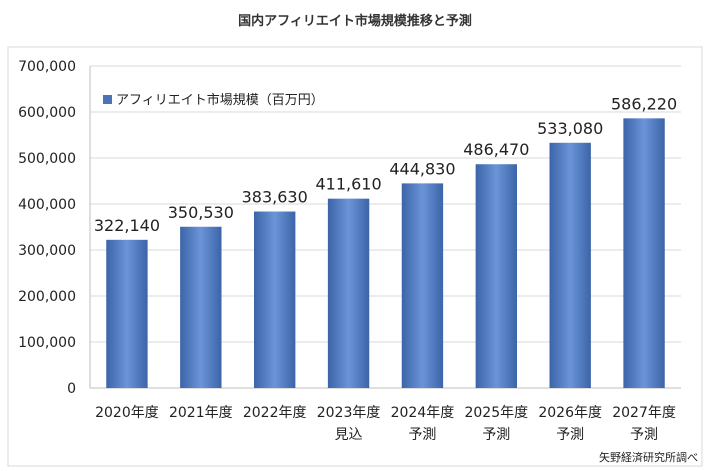 The image size is (710, 471). Describe the element at coordinates (220, 100) in the screenshot. I see `legend-label: アフィリエイト市場規模（百万円）` at that location.